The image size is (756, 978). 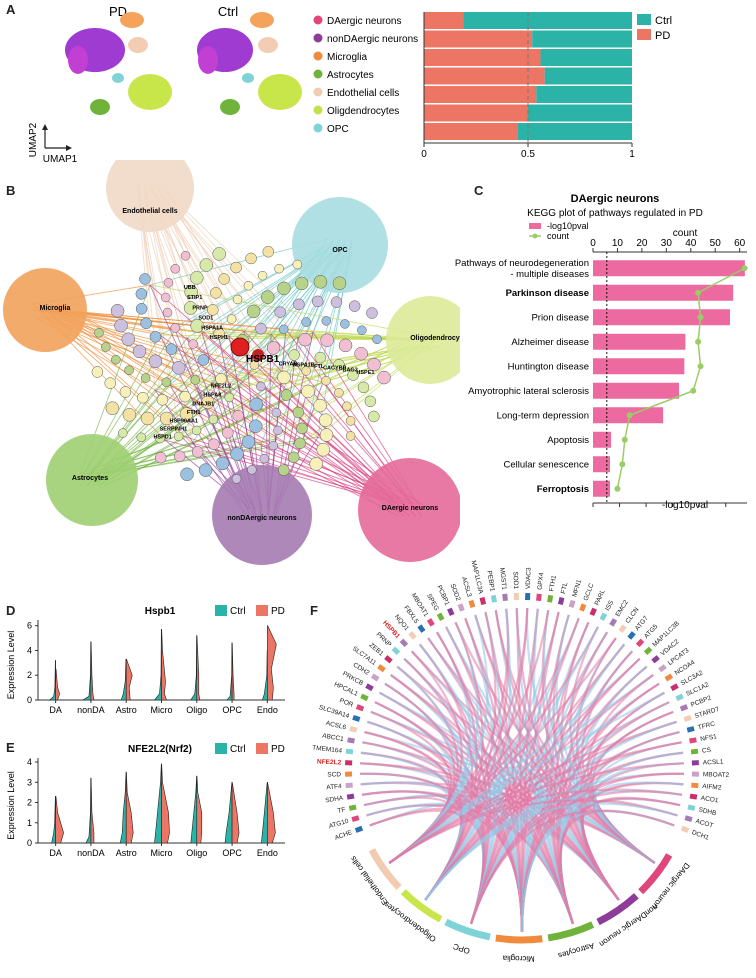 I want to click on category-label: Pathways of neurodegeneration, so click(x=522, y=263).